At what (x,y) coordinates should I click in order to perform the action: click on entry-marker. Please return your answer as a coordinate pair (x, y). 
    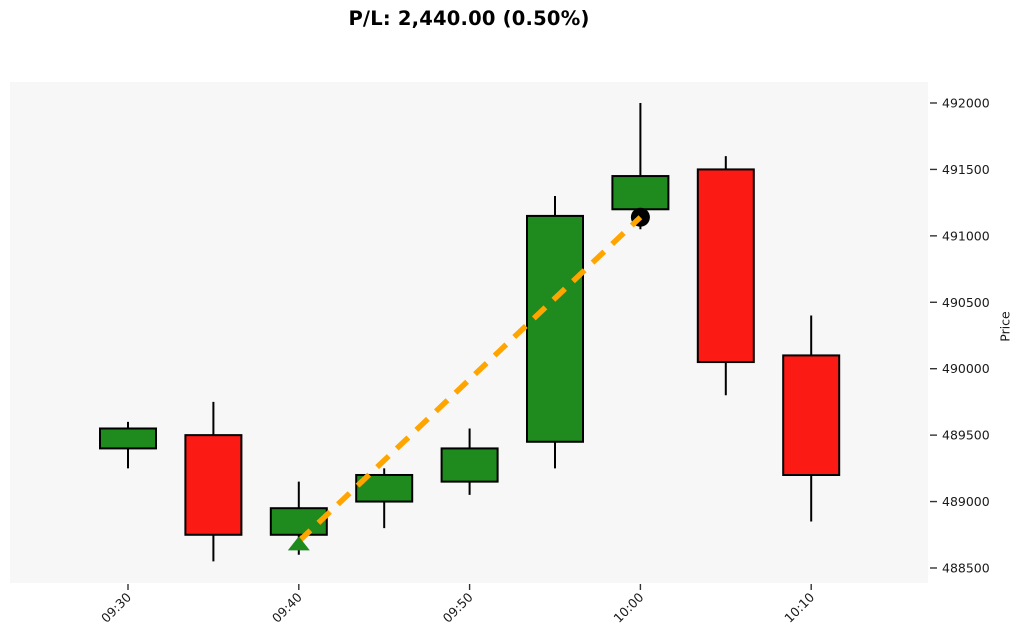
    Looking at the image, I should click on (298, 543).